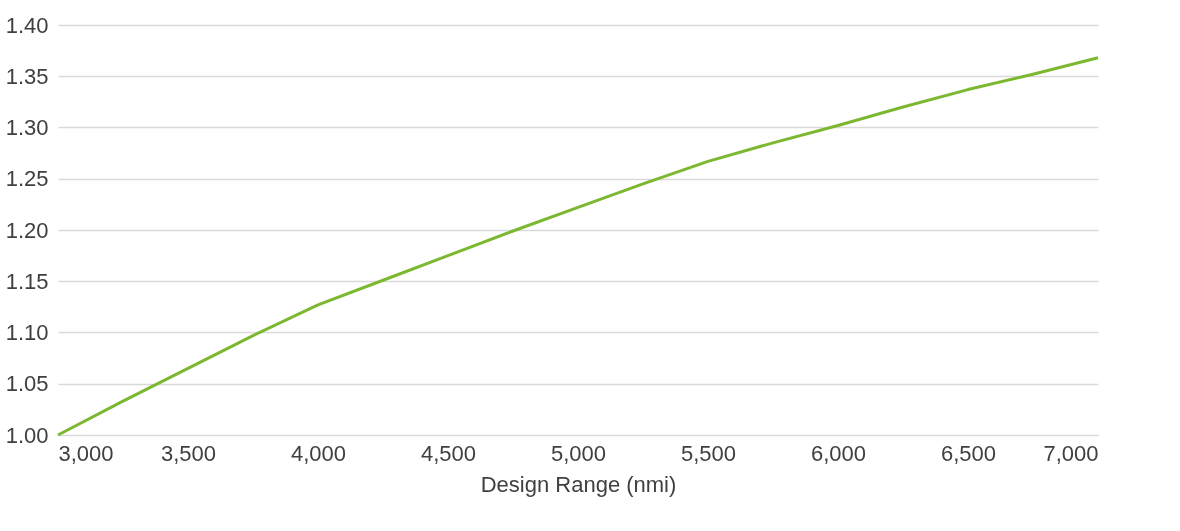  Describe the element at coordinates (188, 453) in the screenshot. I see `x-tick-label: 3,500` at that location.